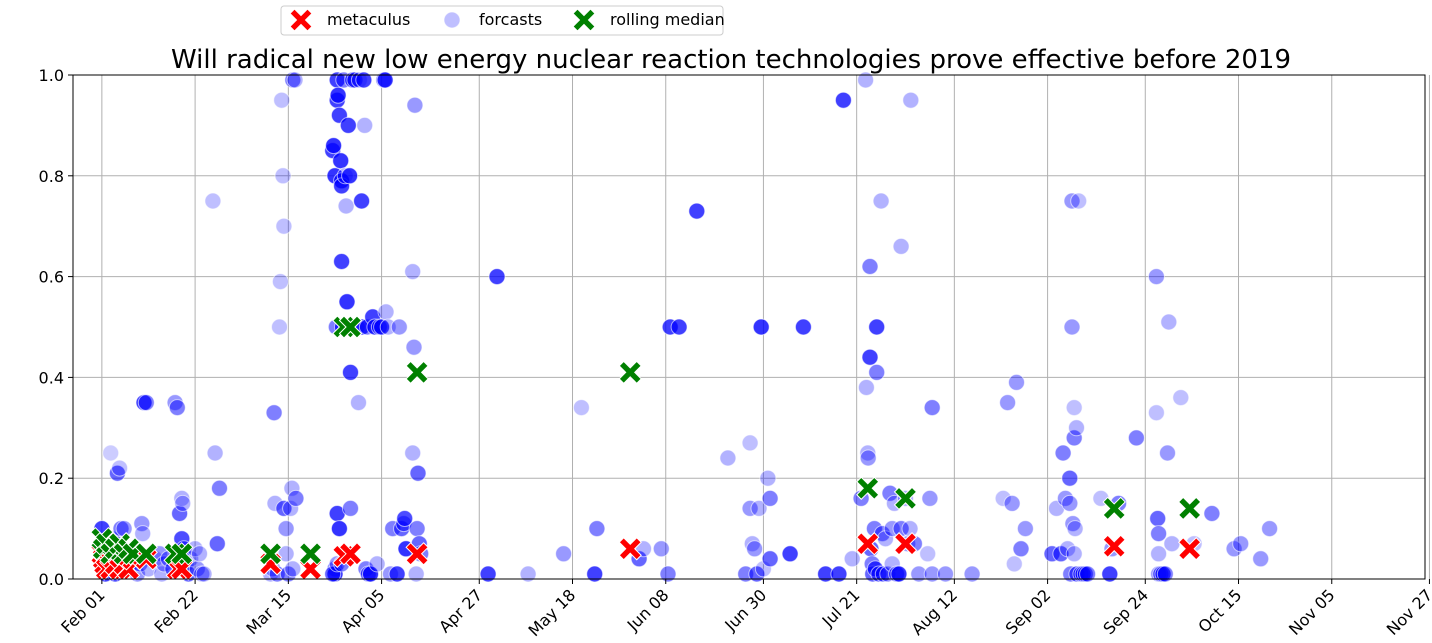 Image resolution: width=1432 pixels, height=643 pixels. Describe the element at coordinates (648, 610) in the screenshot. I see `x-tick-label: Jun 08` at that location.